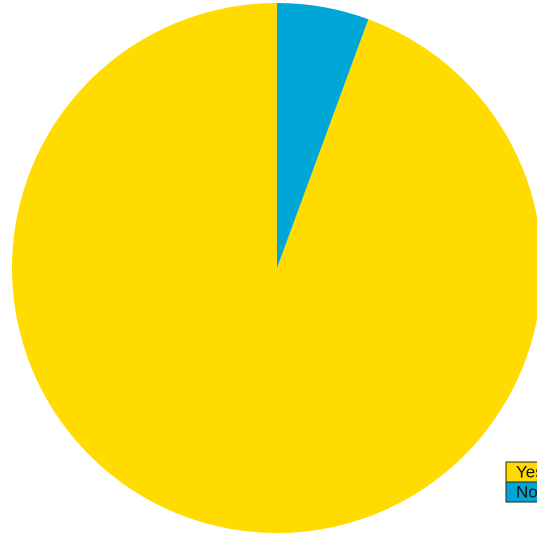  What do you see at coordinates (323, 135) in the screenshot?
I see `pie-slice` at bounding box center [323, 135].